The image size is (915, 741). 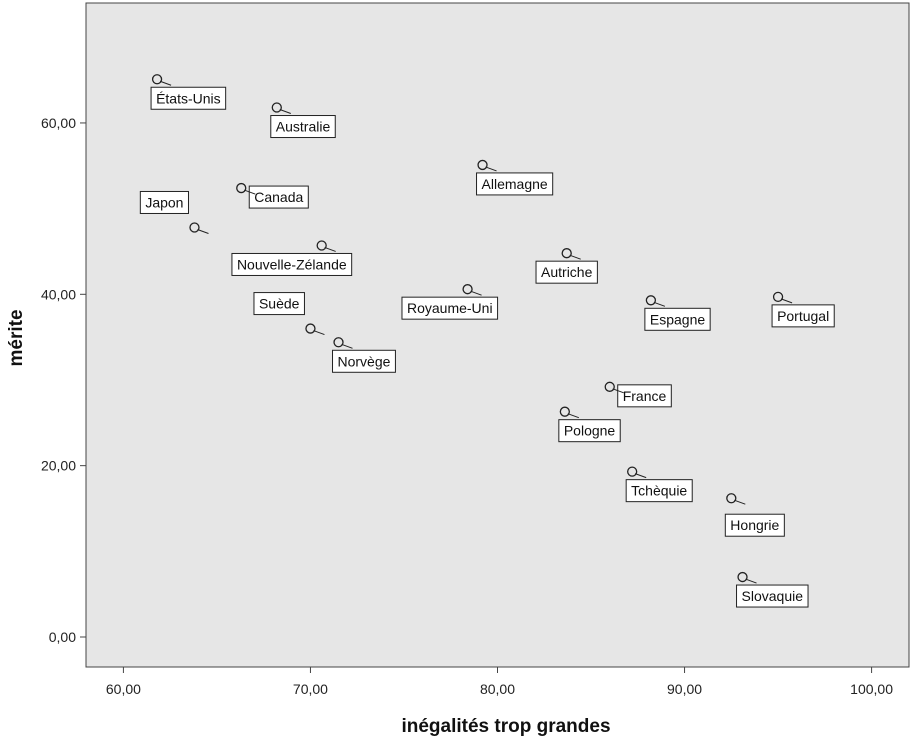 I want to click on y-axis: 0,00 20,00 40,00 60,00, so click(x=63, y=380).